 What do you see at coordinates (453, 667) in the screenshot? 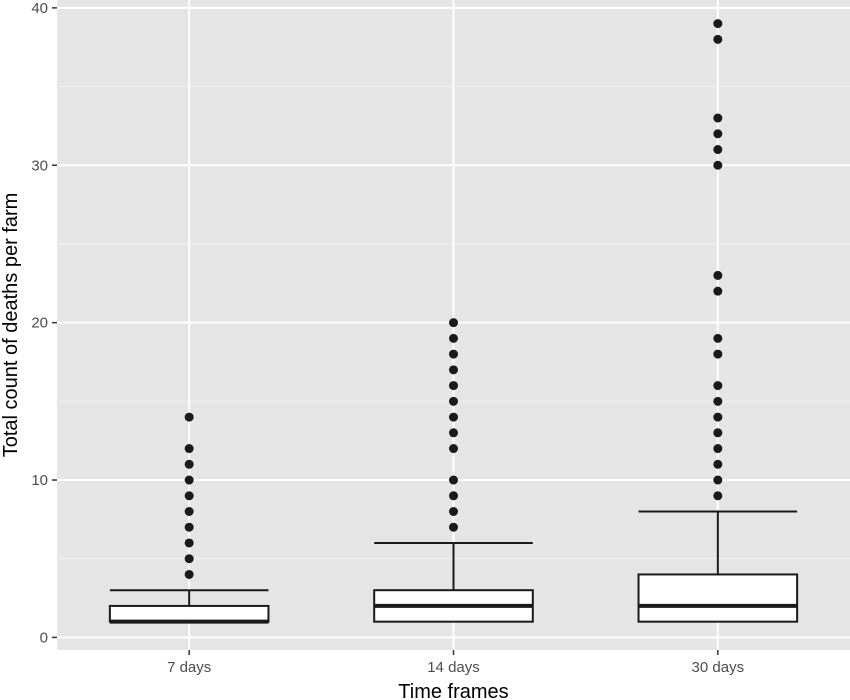
I see `x-tick-label: 14 days` at bounding box center [453, 667].